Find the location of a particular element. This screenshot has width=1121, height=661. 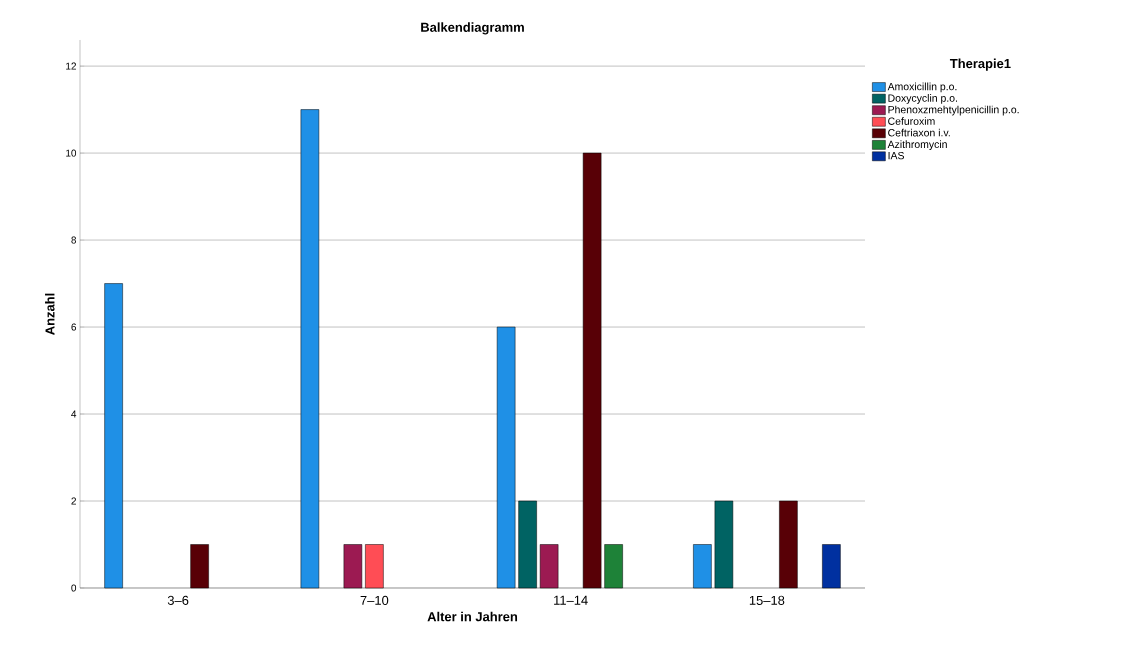

legend-label: IAS is located at coordinates (896, 155).